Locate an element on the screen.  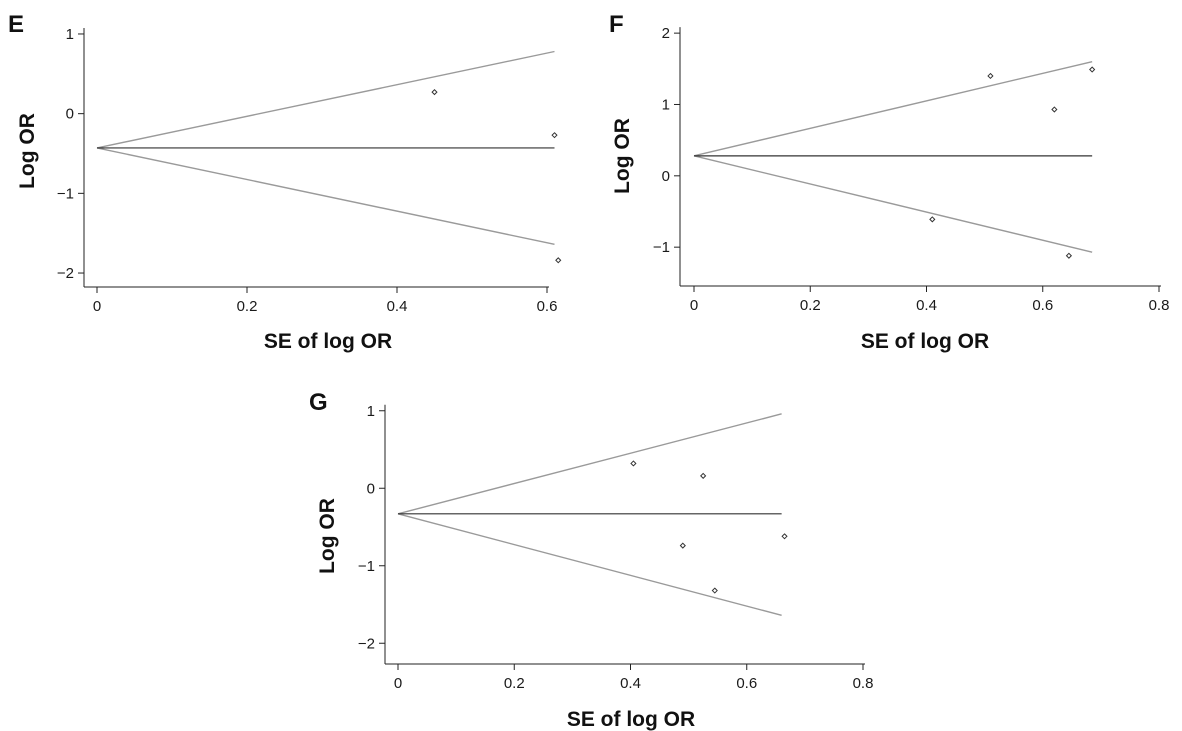
panel-e-lower-ci-line is located at coordinates (325, 196).